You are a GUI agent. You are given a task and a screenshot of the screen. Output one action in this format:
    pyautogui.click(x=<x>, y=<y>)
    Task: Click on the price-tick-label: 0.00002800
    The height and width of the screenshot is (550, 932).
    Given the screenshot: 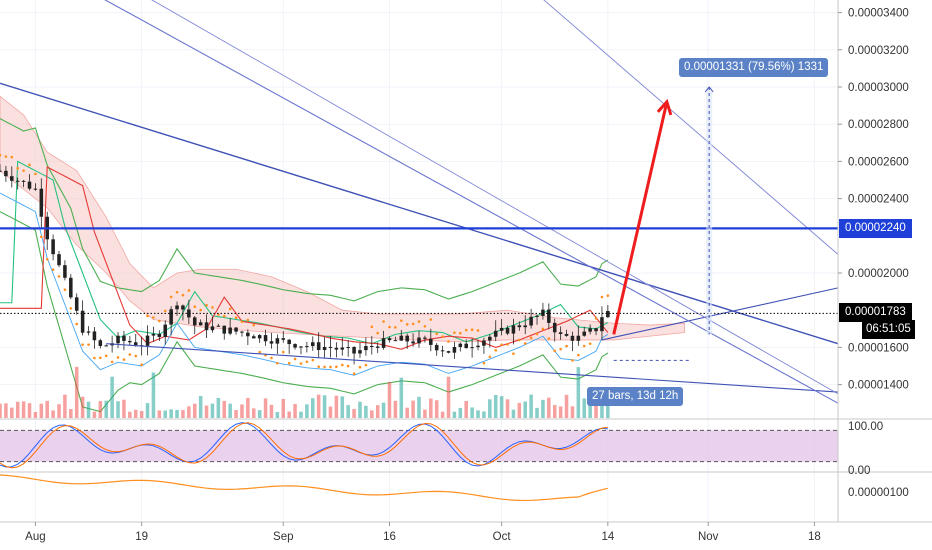 What is the action you would take?
    pyautogui.click(x=878, y=125)
    